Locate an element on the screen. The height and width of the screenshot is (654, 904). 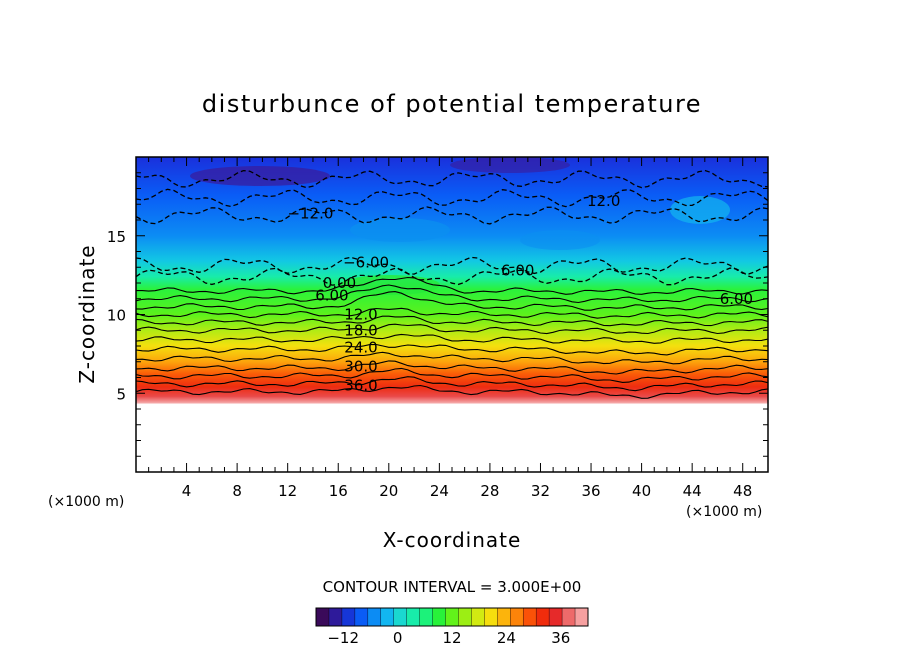
contour-interval: CONTOUR INTERVAL = 3.000E+00 is located at coordinates (452, 587).